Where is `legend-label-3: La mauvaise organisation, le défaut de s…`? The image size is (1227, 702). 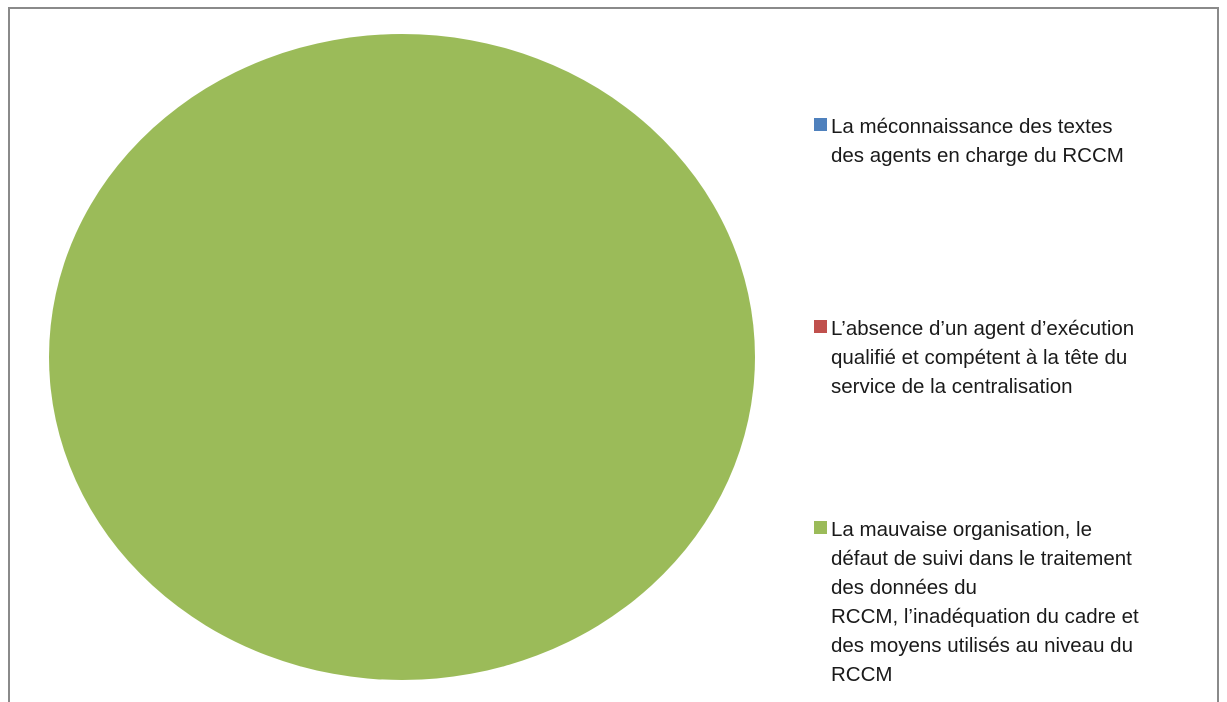 legend-label-3: La mauvaise organisation, le défaut de s… is located at coordinates (985, 602).